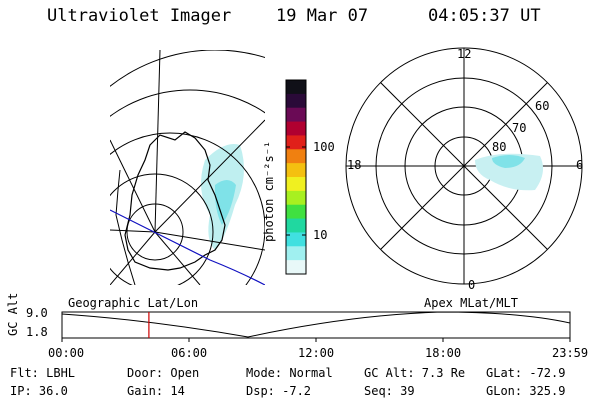 The height and width of the screenshot is (400, 600). Describe the element at coordinates (320, 235) in the screenshot. I see `colorbar-tick-10: 10` at that location.